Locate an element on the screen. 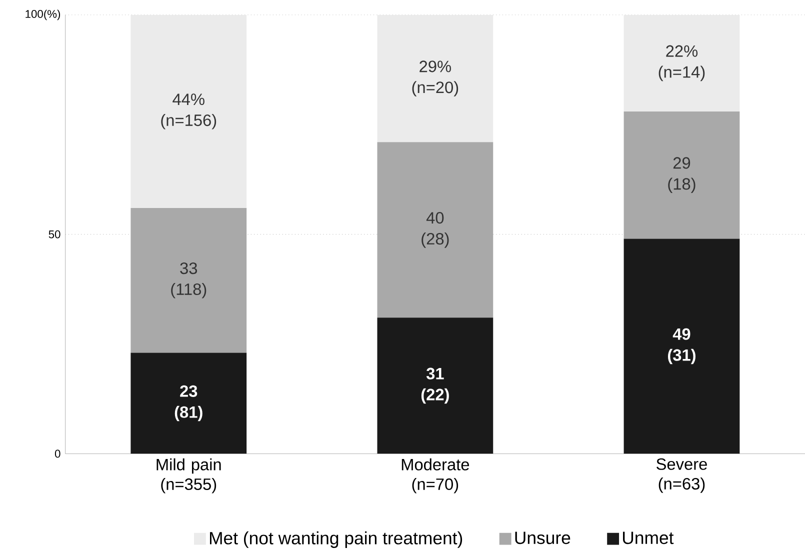 The height and width of the screenshot is (560, 805). data-label: 40 (28) is located at coordinates (435, 230).